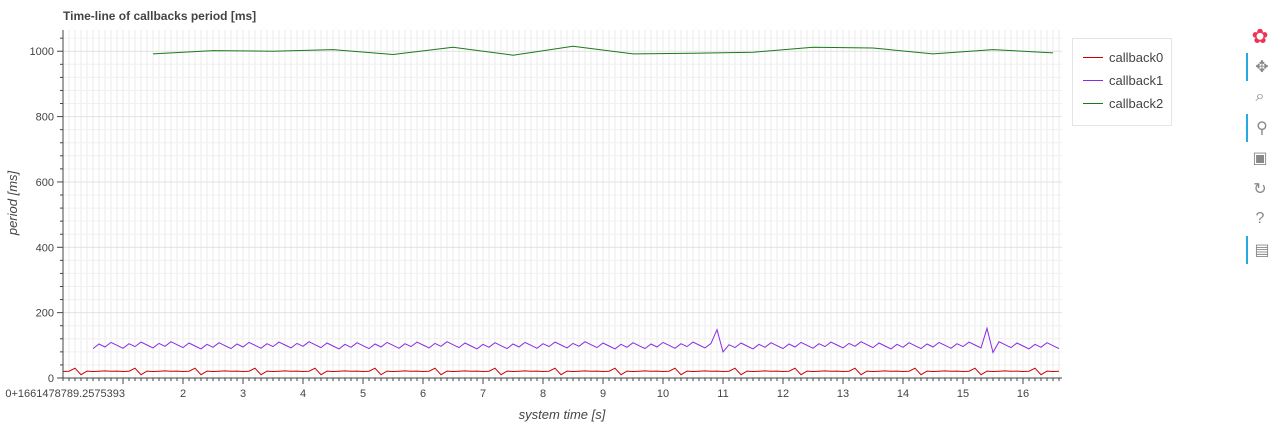  I want to click on x-tick-label: 16, so click(1023, 394).